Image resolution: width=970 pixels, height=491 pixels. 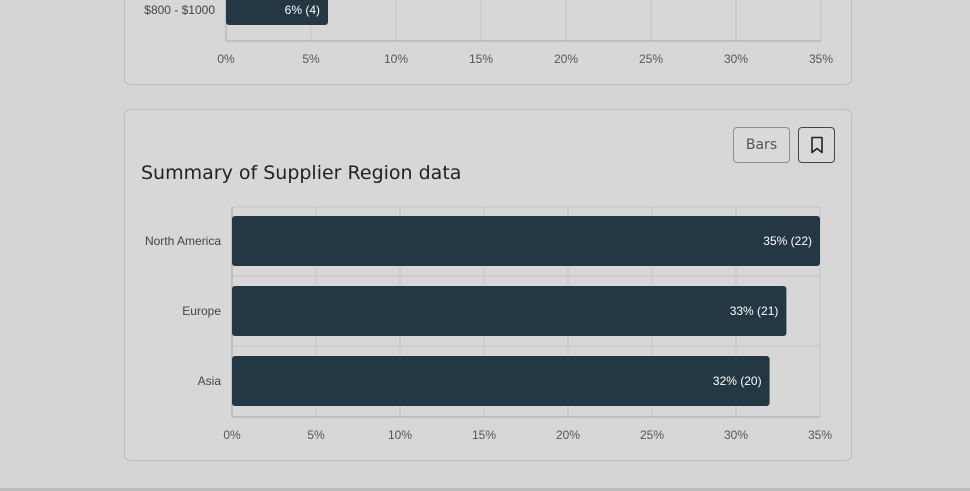 I want to click on bar-value-label: 6% (4), so click(x=302, y=10).